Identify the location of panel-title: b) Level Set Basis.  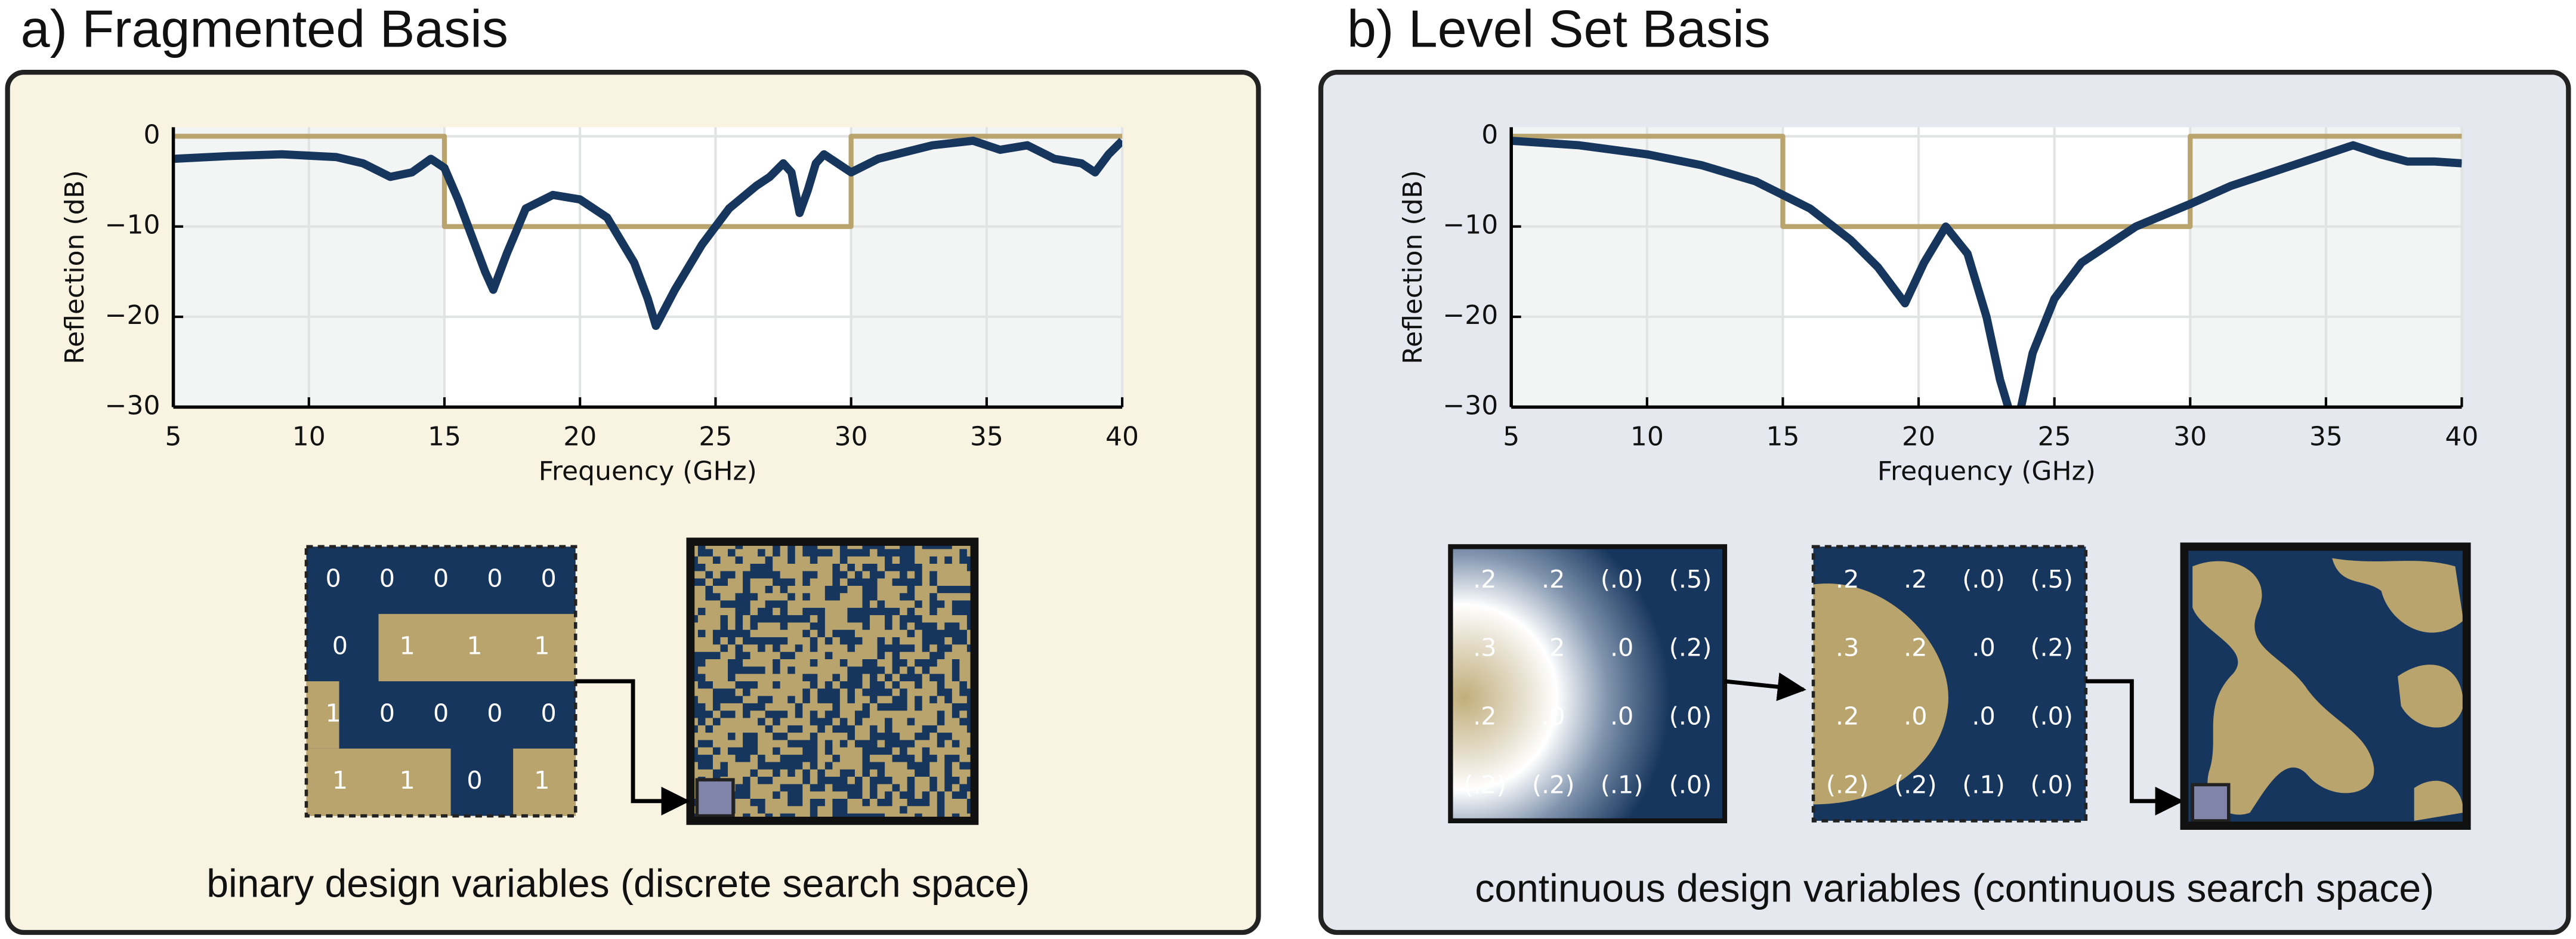
(1559, 29).